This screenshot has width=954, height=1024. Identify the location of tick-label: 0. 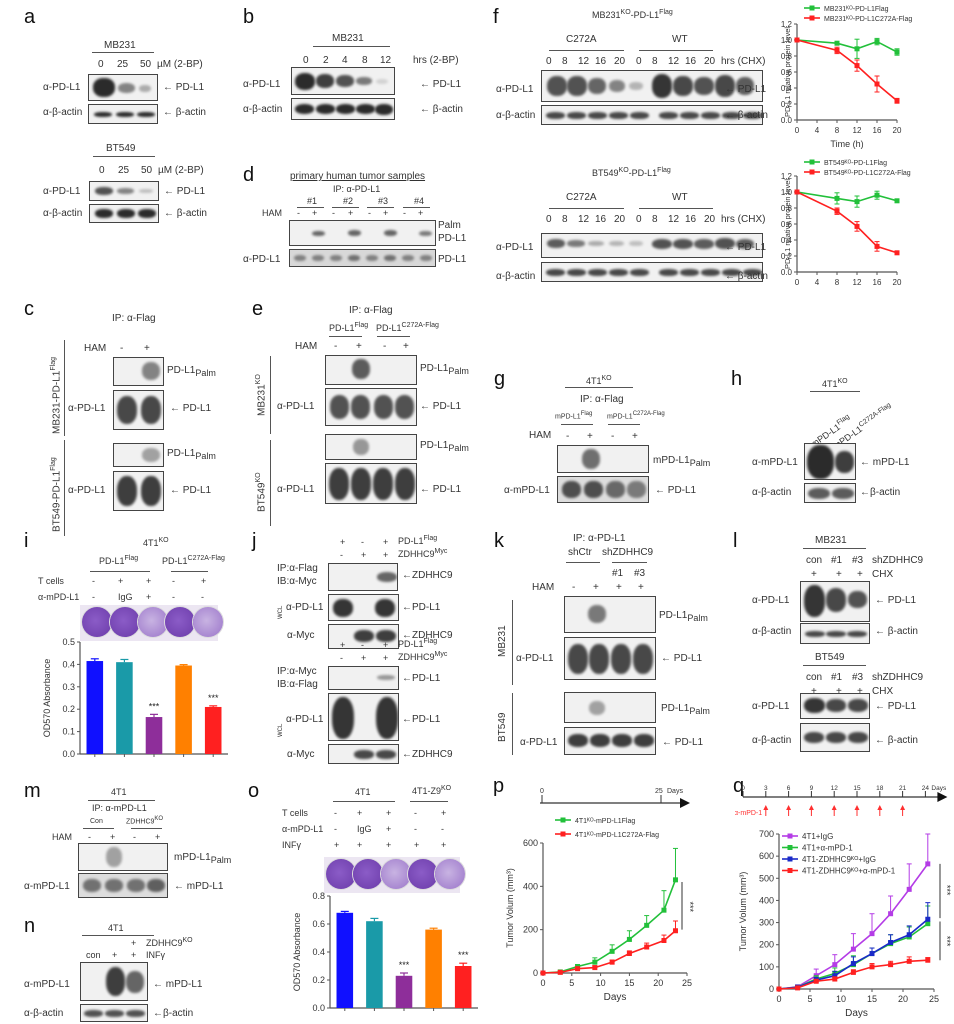
(542, 983).